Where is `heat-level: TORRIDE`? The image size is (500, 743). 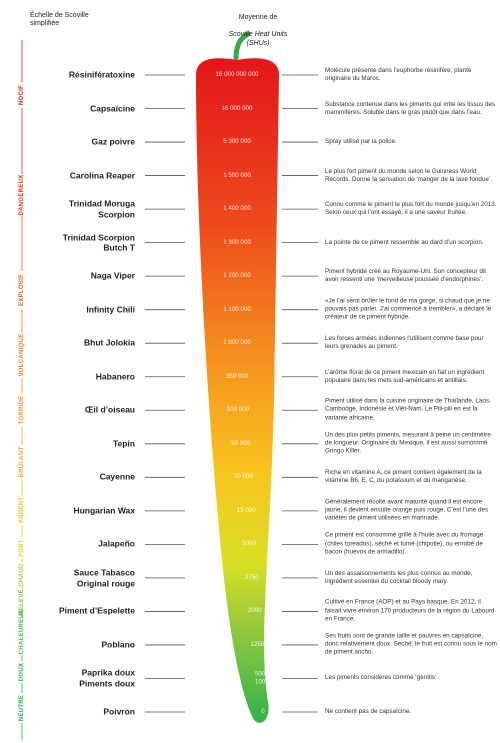
heat-level: TORRIDE is located at coordinates (22, 410).